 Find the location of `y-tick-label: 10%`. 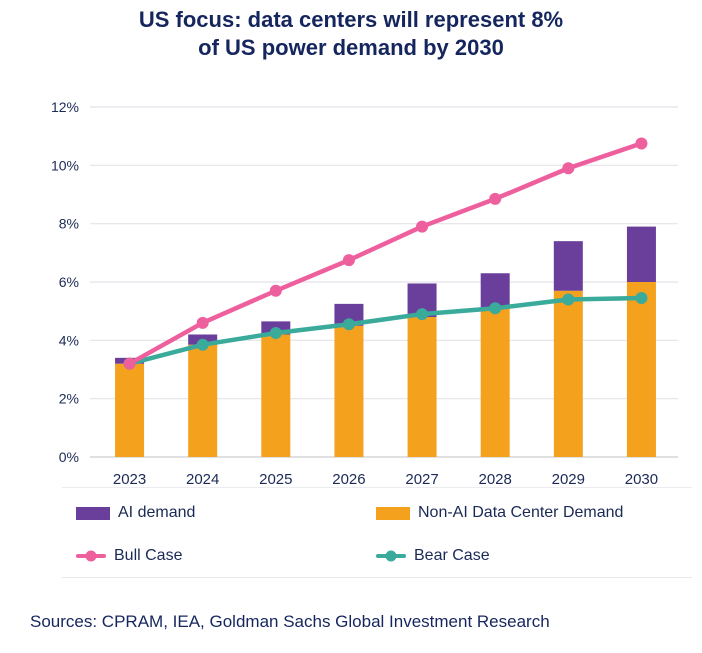

y-tick-label: 10% is located at coordinates (65, 165).